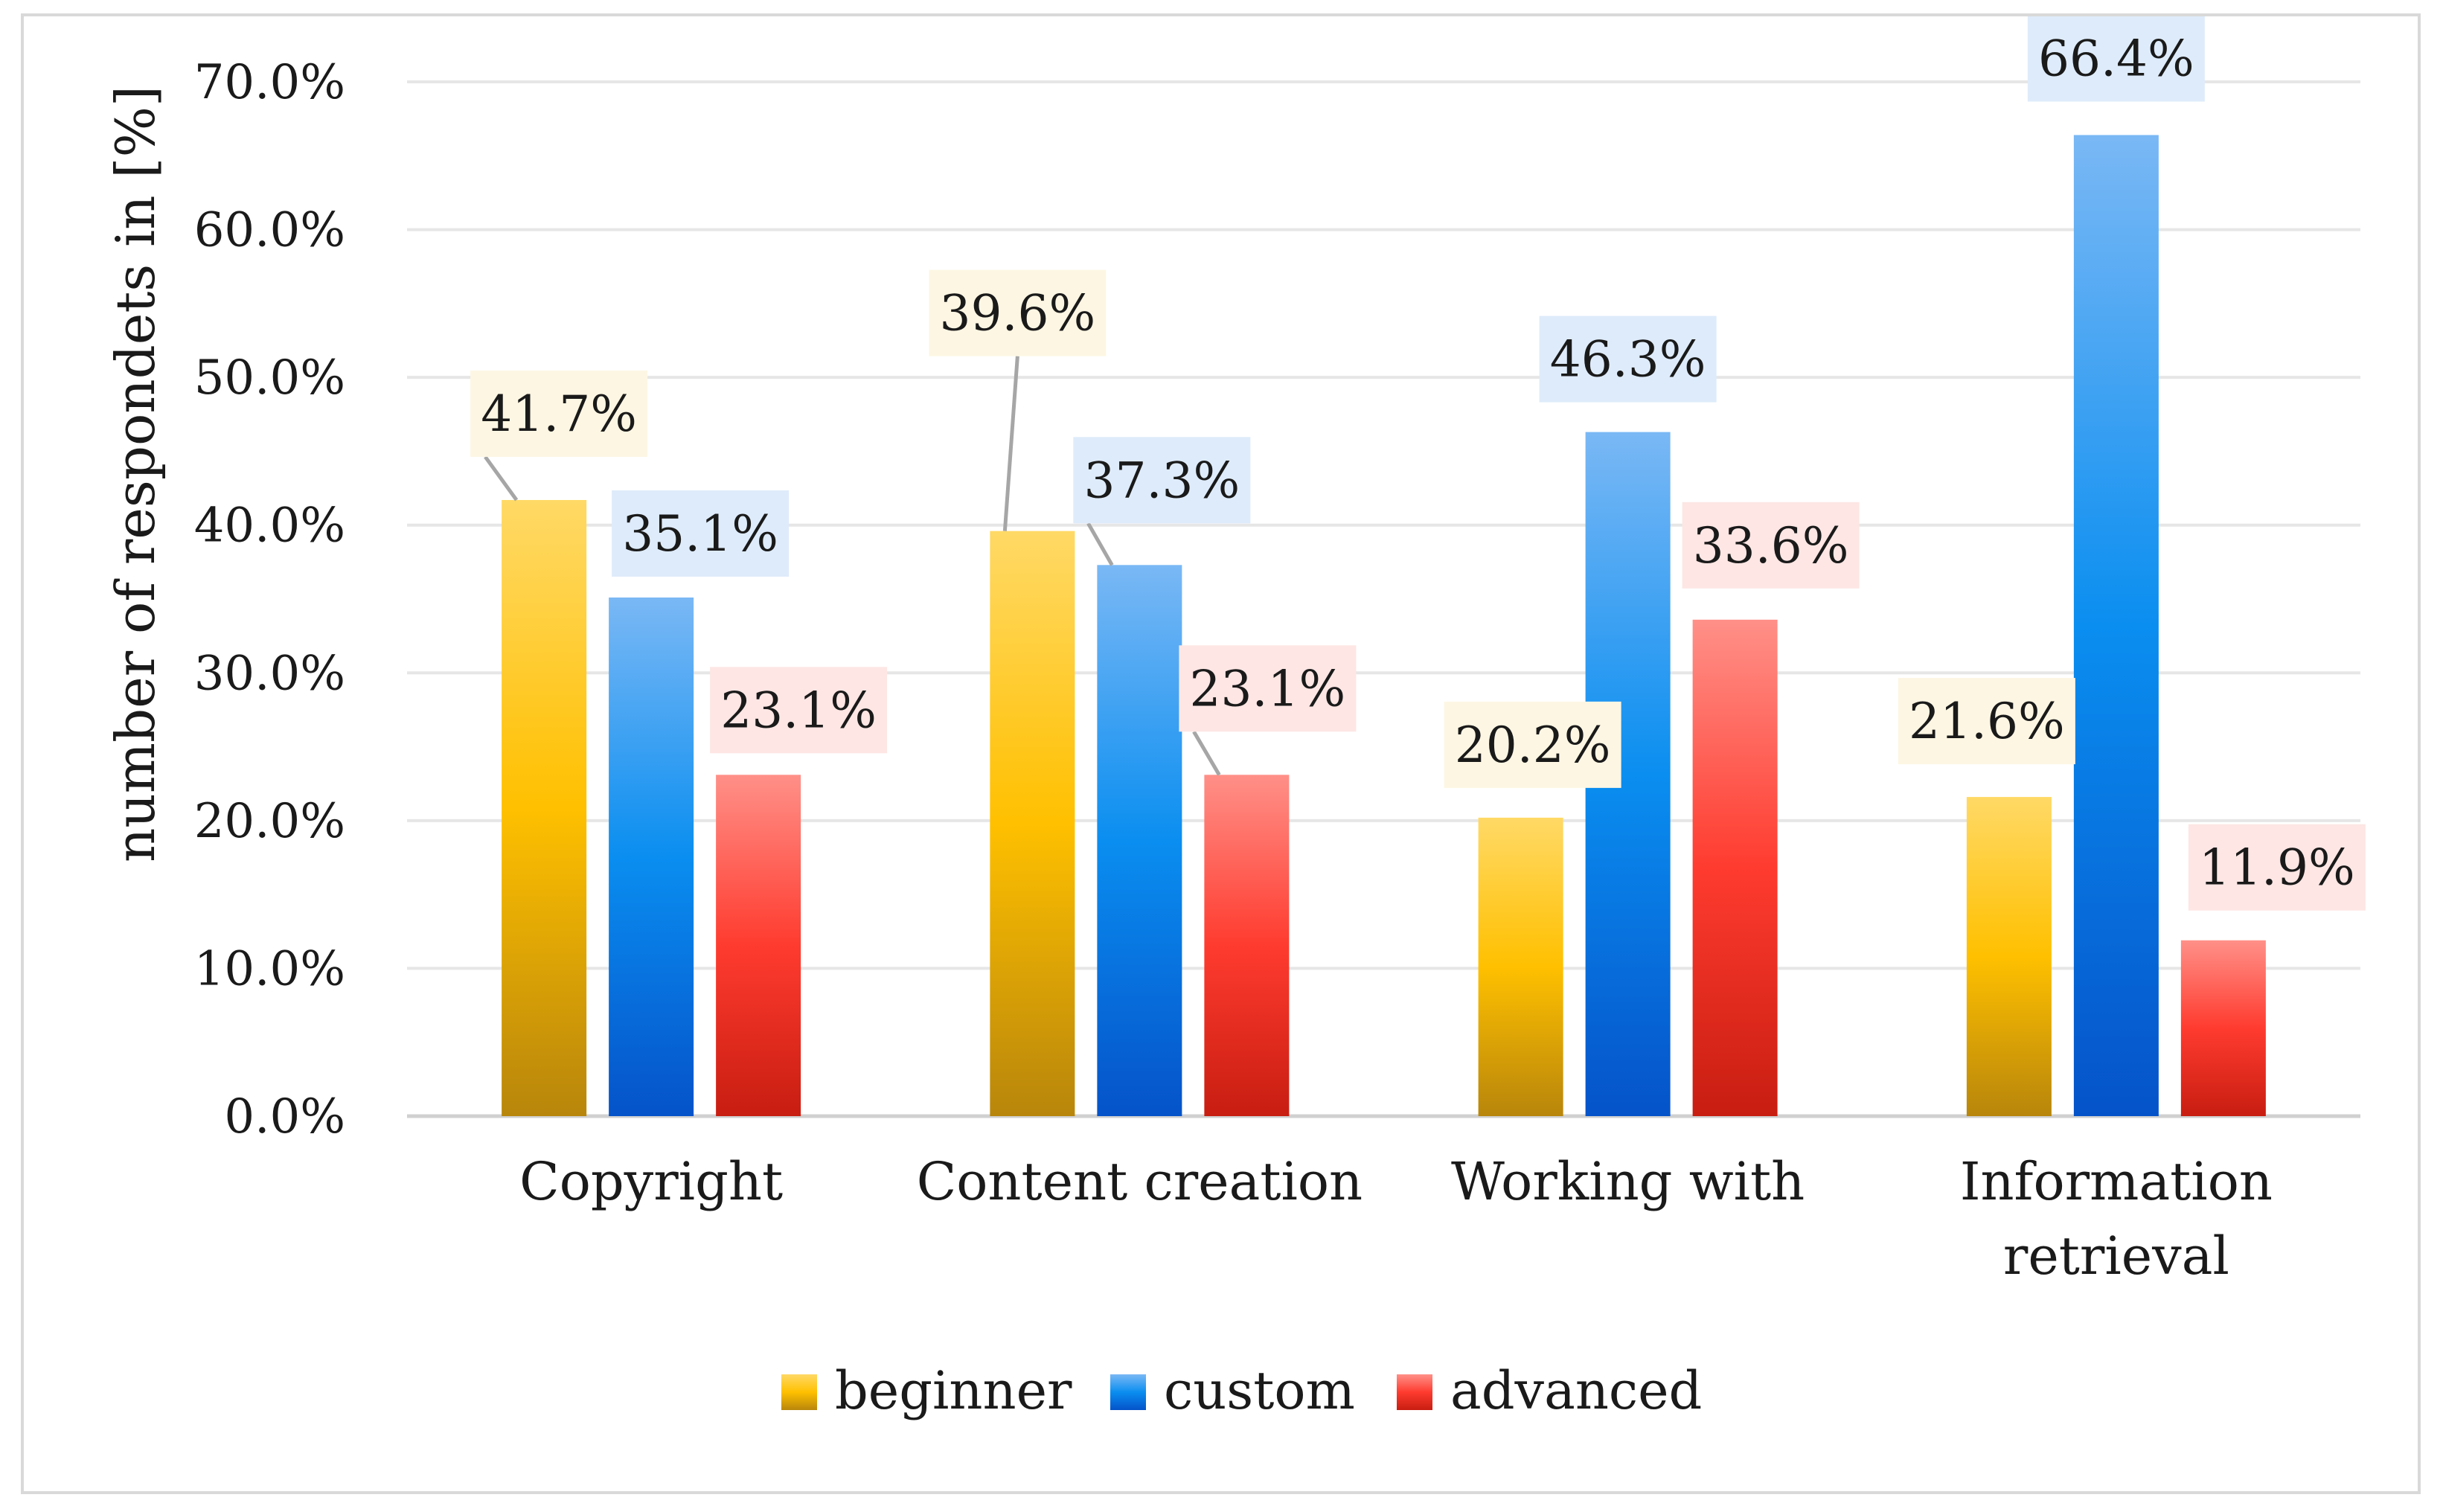  I want to click on y-tick-label: 0.0%, so click(284, 1116).